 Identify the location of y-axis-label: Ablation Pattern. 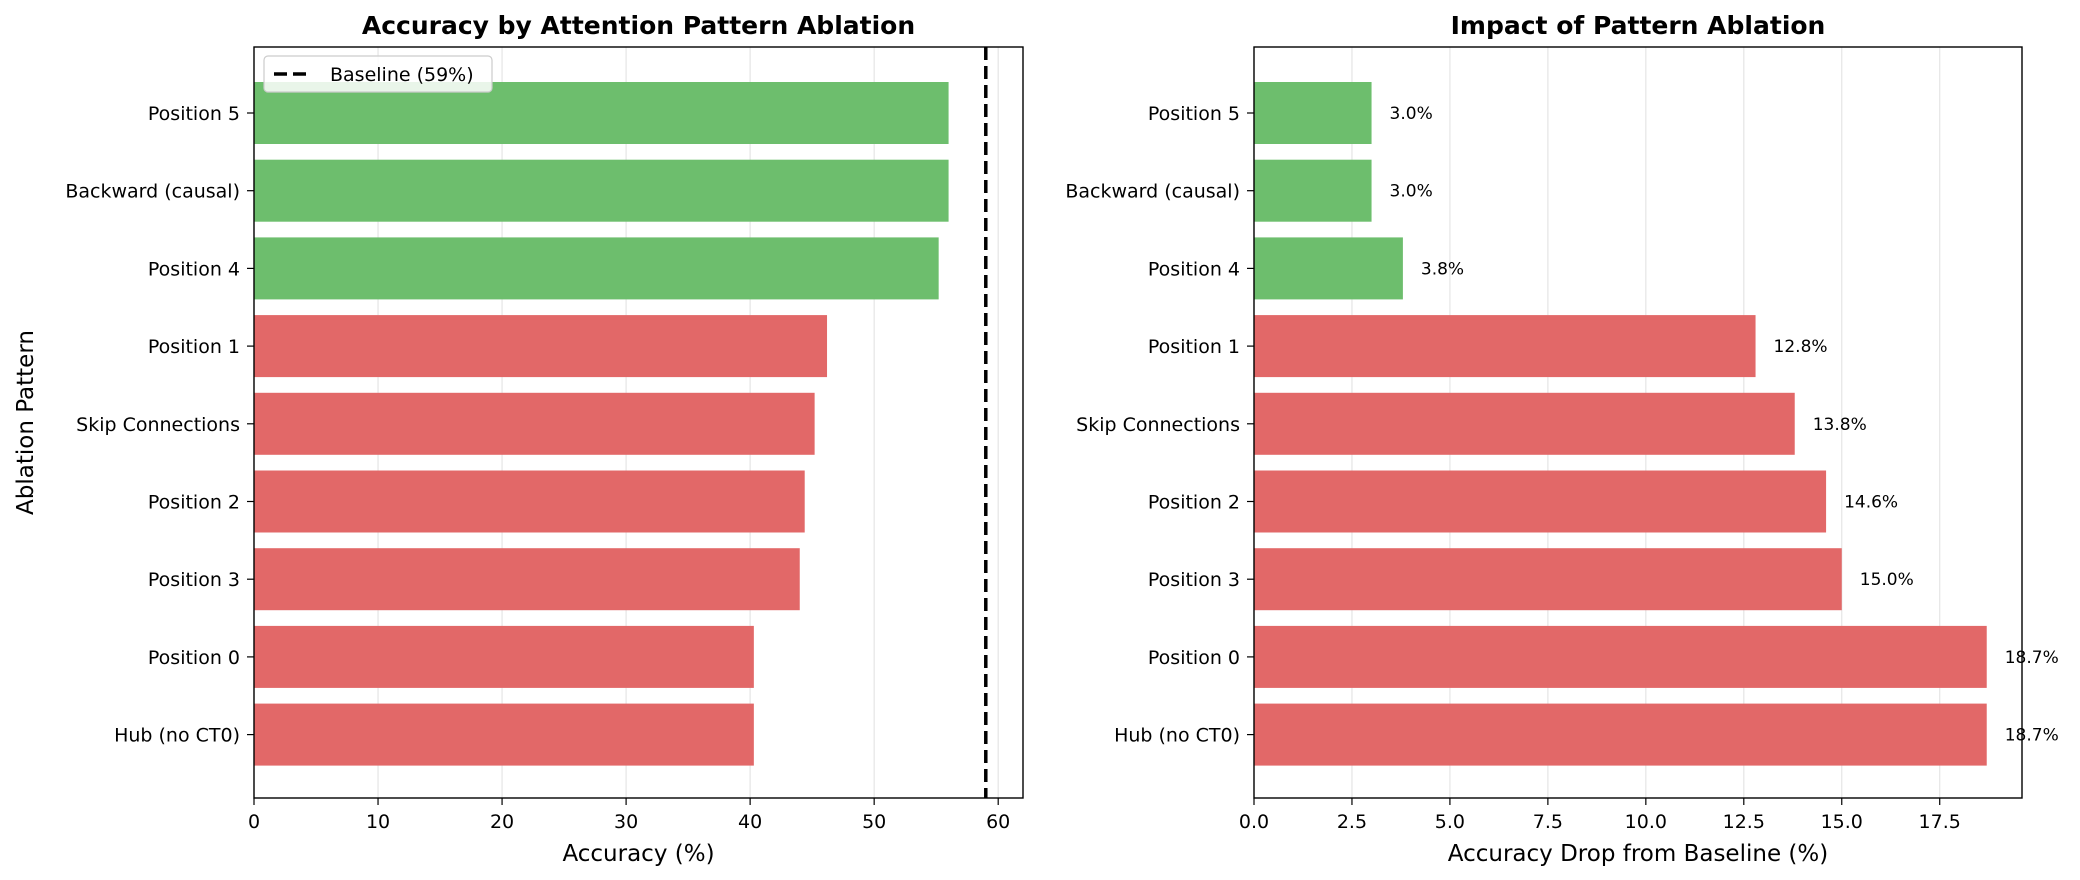
(26, 422).